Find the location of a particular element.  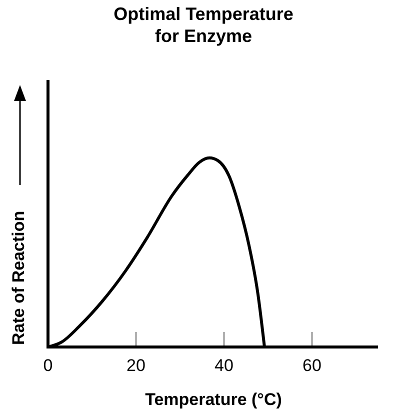

x-axis-title: Temperature (°C) is located at coordinates (213, 399).